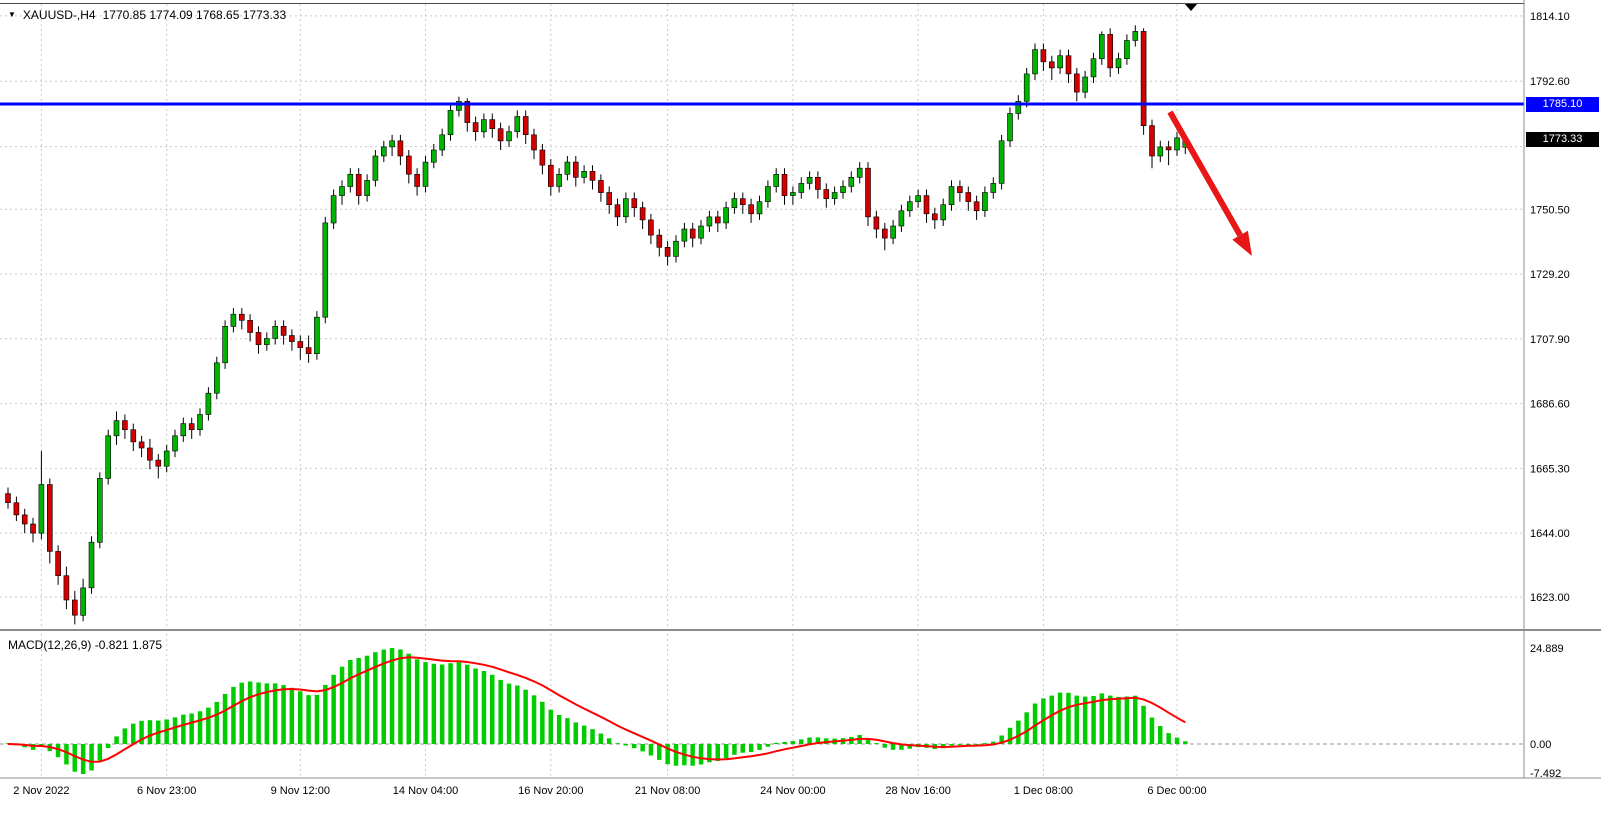 The height and width of the screenshot is (825, 1601). I want to click on macd-signal-line, so click(596, 709).